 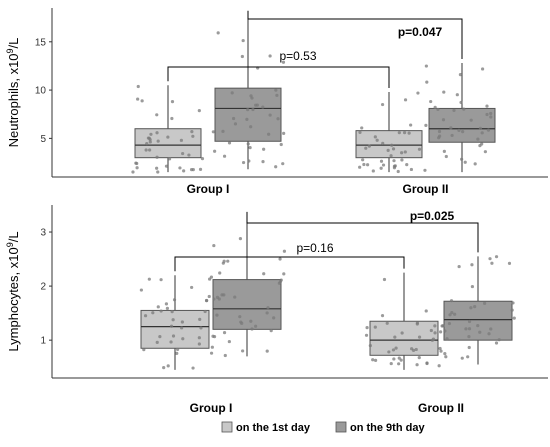 What do you see at coordinates (43, 233) in the screenshot?
I see `y-tick-label: 3` at bounding box center [43, 233].